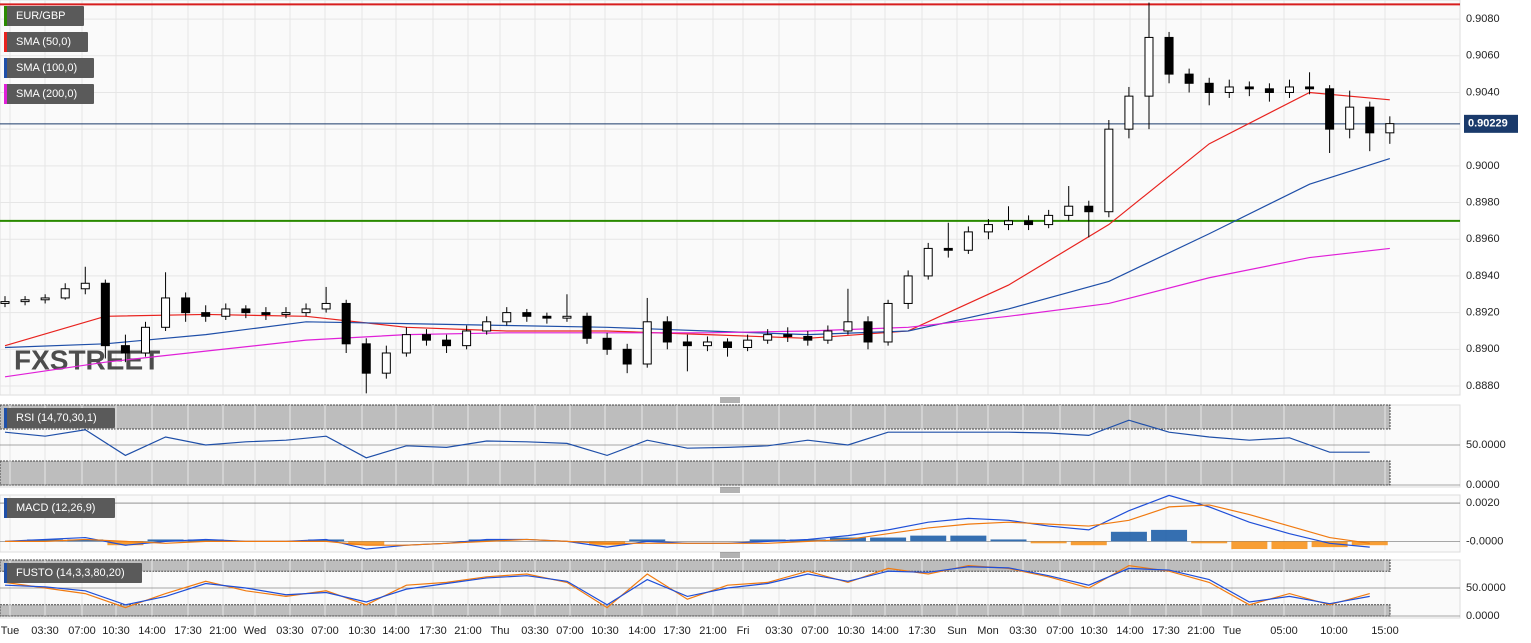  What do you see at coordinates (1483, 313) in the screenshot?
I see `y-tick-label: 0.8920` at bounding box center [1483, 313].